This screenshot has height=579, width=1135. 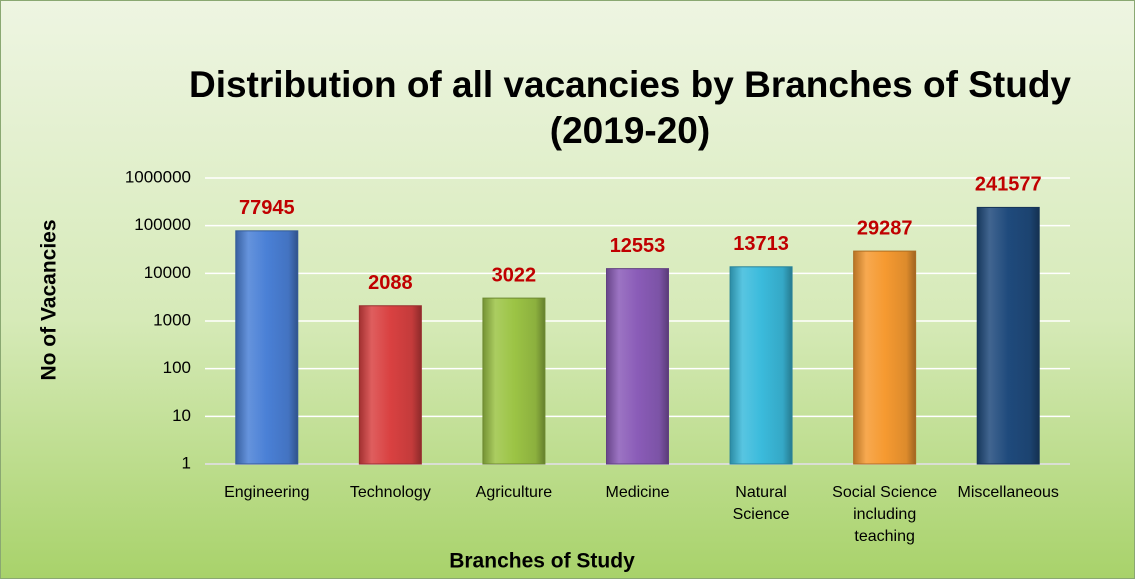 What do you see at coordinates (162, 224) in the screenshot?
I see `y-tick-label: 100000` at bounding box center [162, 224].